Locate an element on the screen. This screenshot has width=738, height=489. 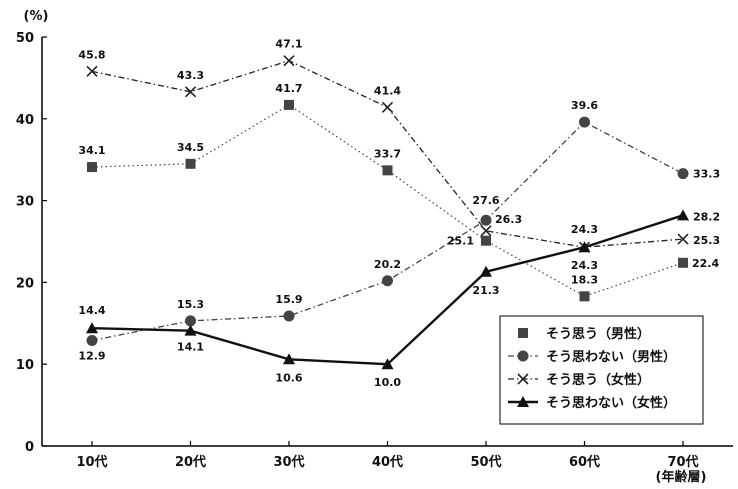
legend-label: そう思わない（男性） is located at coordinates (611, 357).